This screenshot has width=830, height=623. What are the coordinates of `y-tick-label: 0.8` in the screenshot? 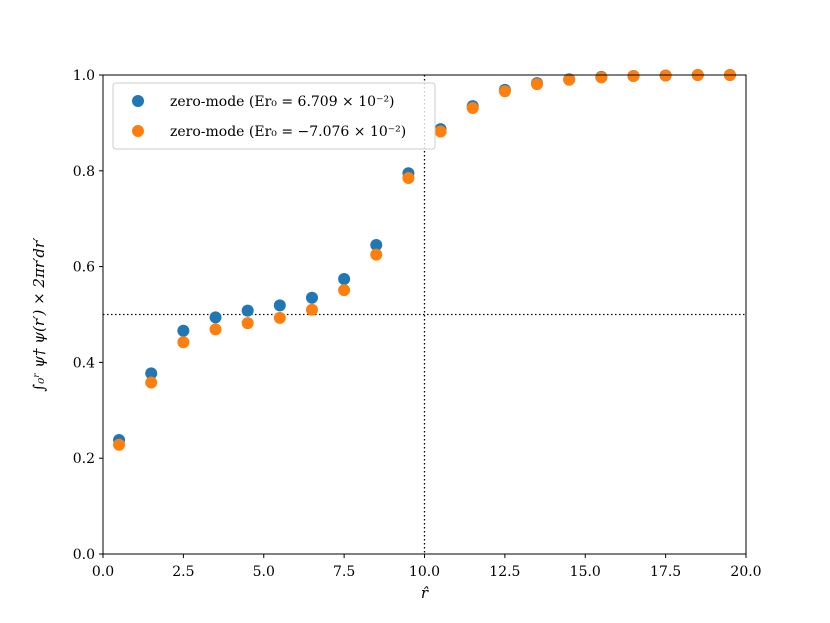 It's located at (84, 172).